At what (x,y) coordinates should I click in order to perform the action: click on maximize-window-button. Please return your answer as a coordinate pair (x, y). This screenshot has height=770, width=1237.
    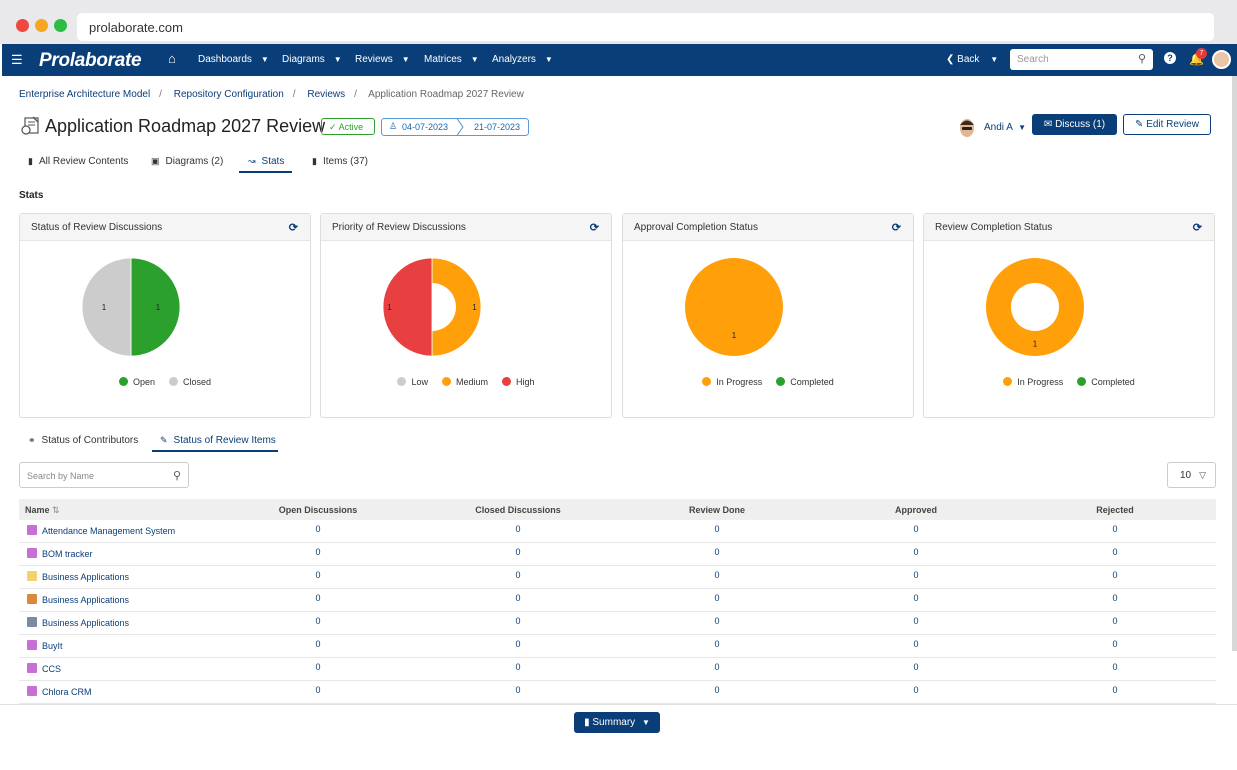
    Looking at the image, I should click on (60, 25).